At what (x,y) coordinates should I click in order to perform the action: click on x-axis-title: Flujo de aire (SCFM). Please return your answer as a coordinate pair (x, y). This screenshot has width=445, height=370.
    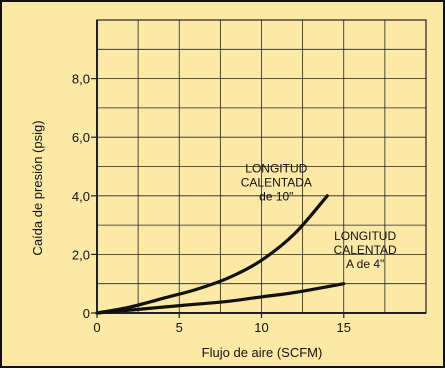
    Looking at the image, I should click on (262, 352).